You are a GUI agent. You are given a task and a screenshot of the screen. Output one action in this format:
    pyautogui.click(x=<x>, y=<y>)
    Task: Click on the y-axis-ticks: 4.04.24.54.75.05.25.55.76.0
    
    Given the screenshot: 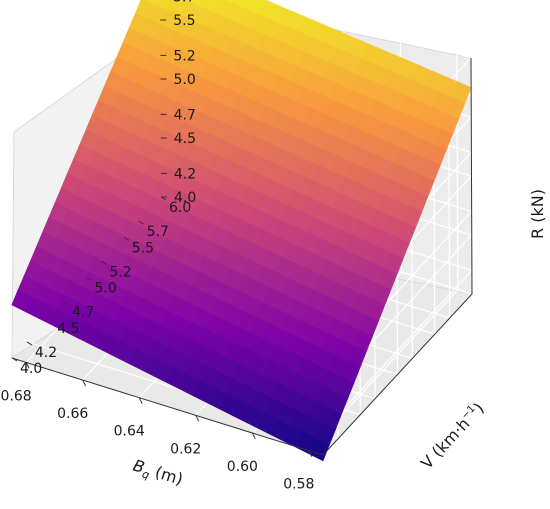 What is the action you would take?
    pyautogui.click(x=101, y=286)
    